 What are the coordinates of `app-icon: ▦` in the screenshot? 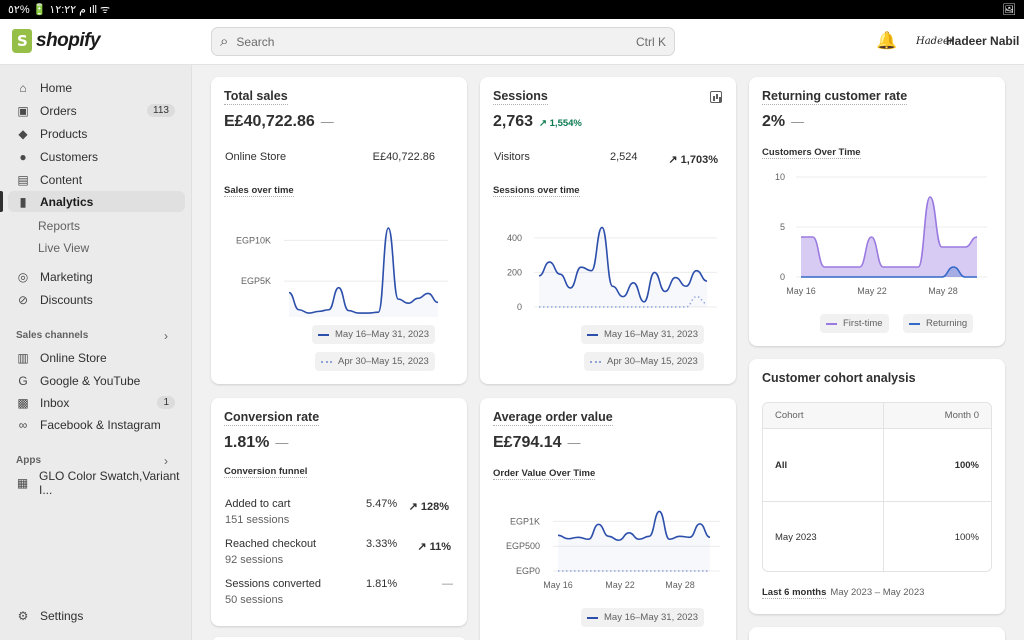 It's located at (22, 482).